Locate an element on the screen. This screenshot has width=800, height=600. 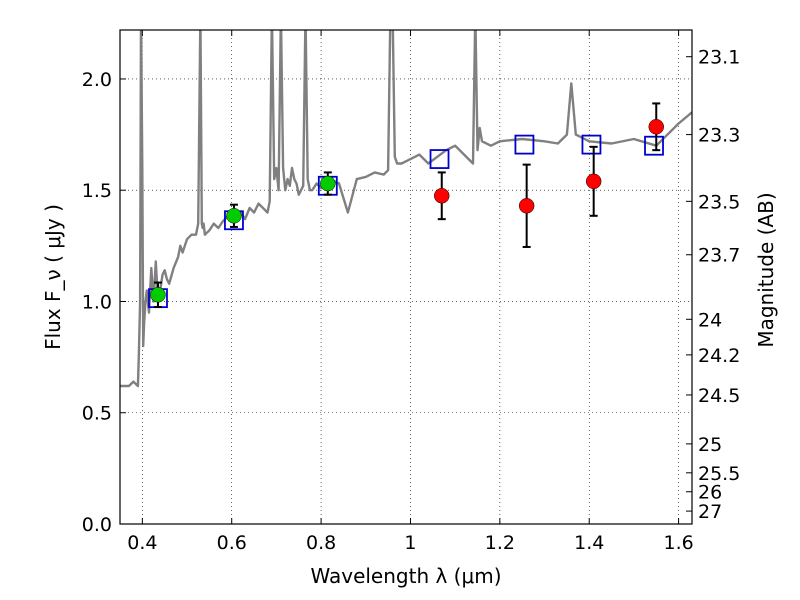
magnitude-tick-label: 24.5 is located at coordinates (719, 396).